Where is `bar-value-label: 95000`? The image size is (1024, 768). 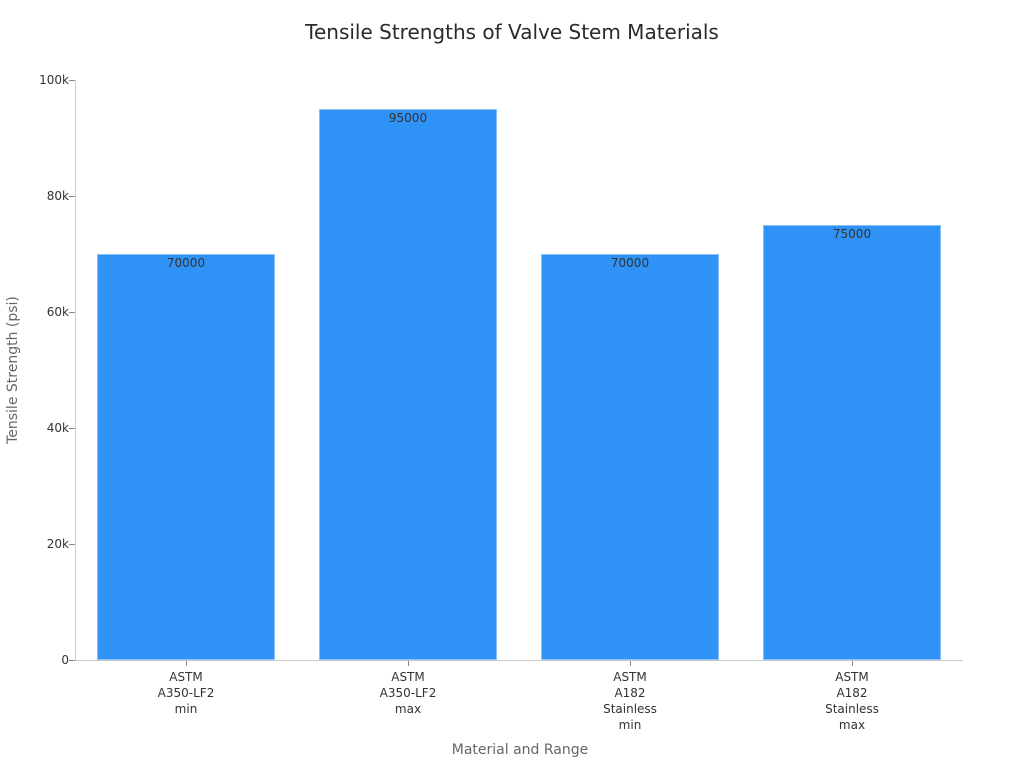 bar-value-label: 95000 is located at coordinates (408, 118).